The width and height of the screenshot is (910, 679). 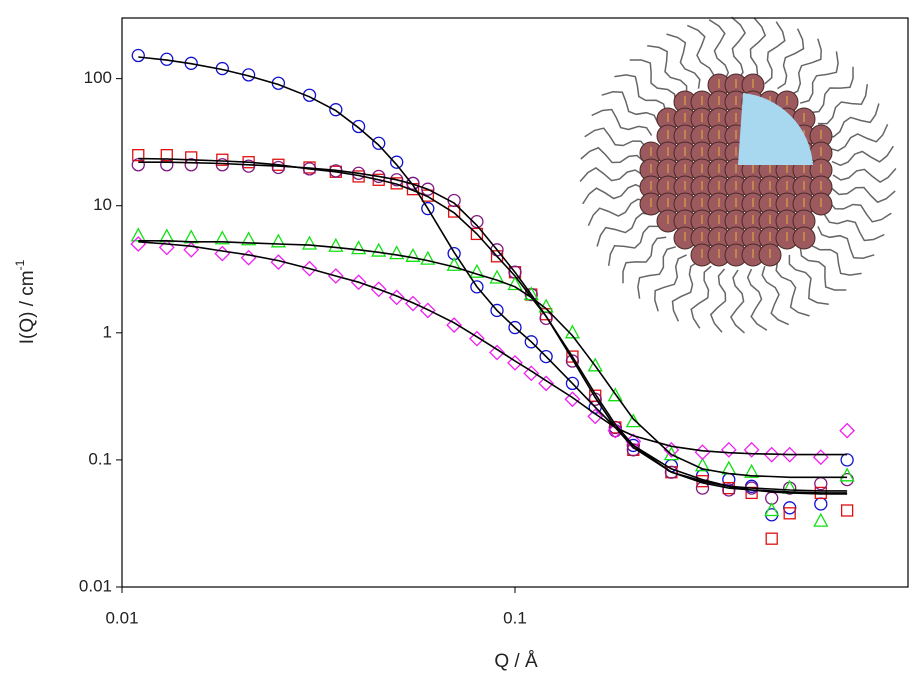 What do you see at coordinates (107, 331) in the screenshot?
I see `y-tick-label: 1` at bounding box center [107, 331].